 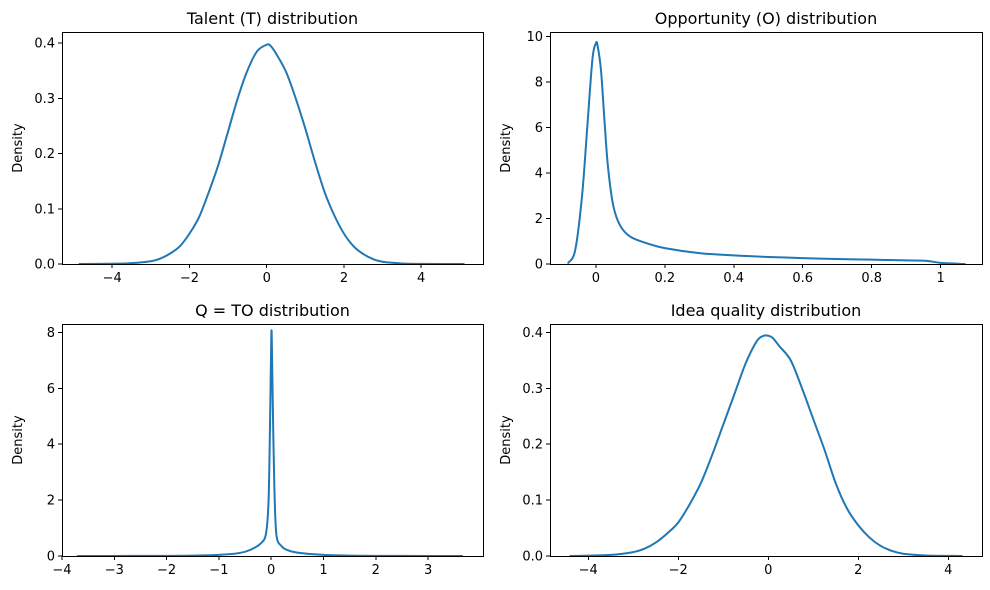 I want to click on subplot-title: Idea quality distribution, so click(x=766, y=310).